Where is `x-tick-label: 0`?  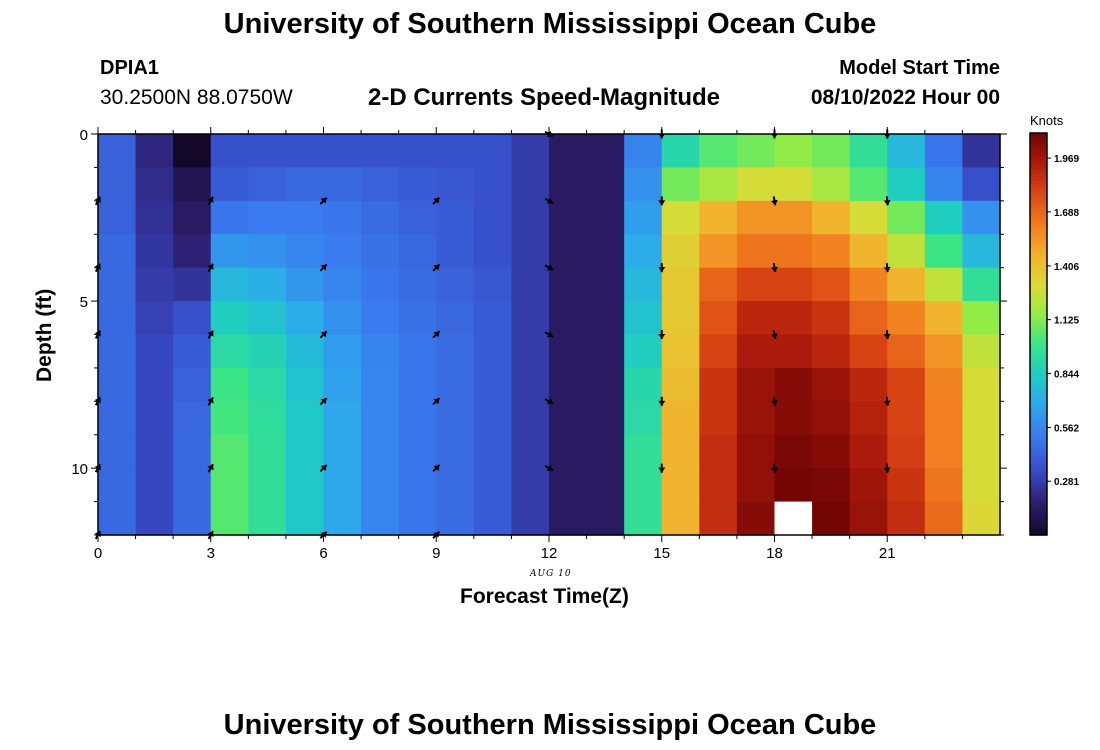
x-tick-label: 0 is located at coordinates (98, 553).